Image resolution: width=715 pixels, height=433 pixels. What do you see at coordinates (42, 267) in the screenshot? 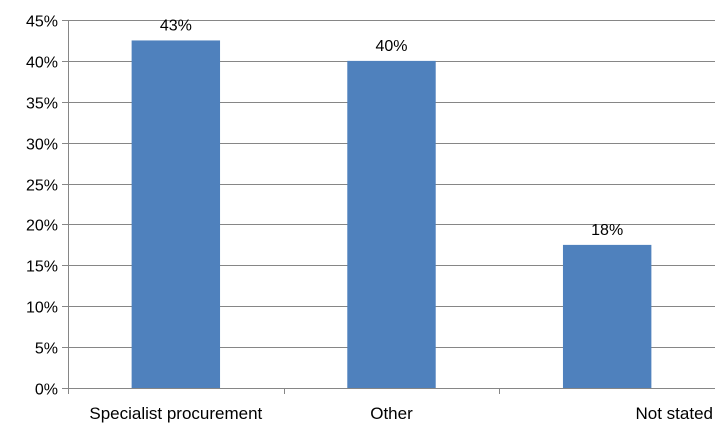
I see `y-tick-label: 15%` at bounding box center [42, 267].